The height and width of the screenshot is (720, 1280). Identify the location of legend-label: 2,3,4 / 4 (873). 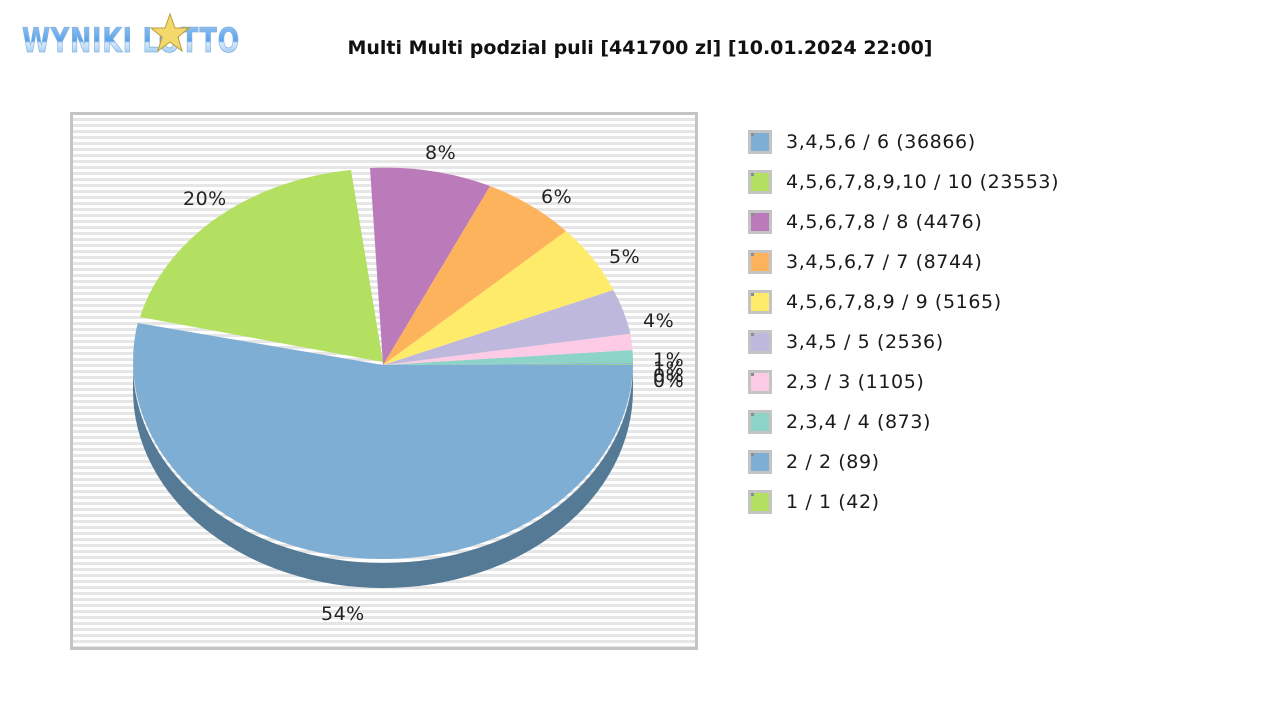
(859, 422).